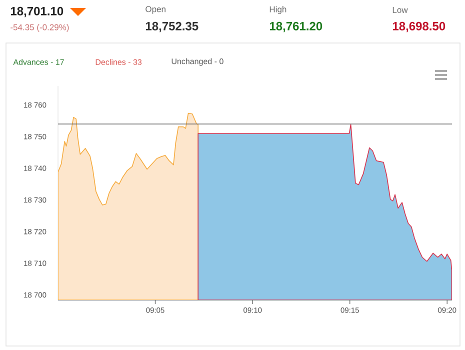 The width and height of the screenshot is (465, 350). What do you see at coordinates (38, 62) in the screenshot?
I see `text: Advances - 17` at bounding box center [38, 62].